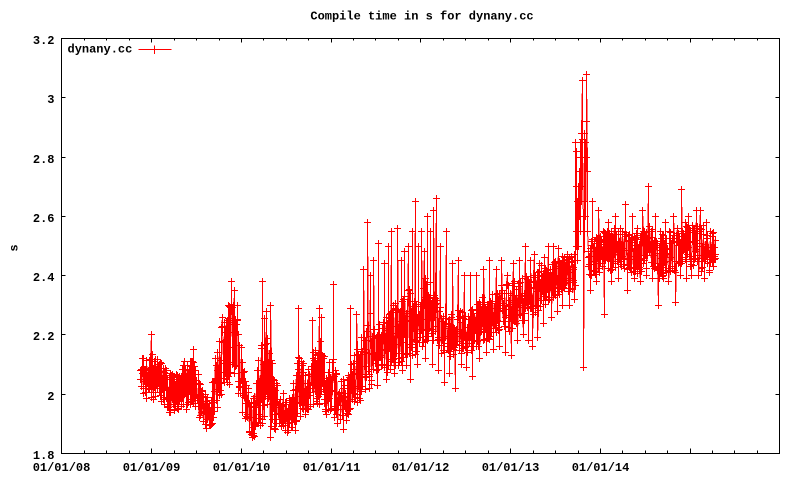 The width and height of the screenshot is (800, 480). Describe the element at coordinates (100, 50) in the screenshot. I see `svg-text: dynany.cc` at that location.